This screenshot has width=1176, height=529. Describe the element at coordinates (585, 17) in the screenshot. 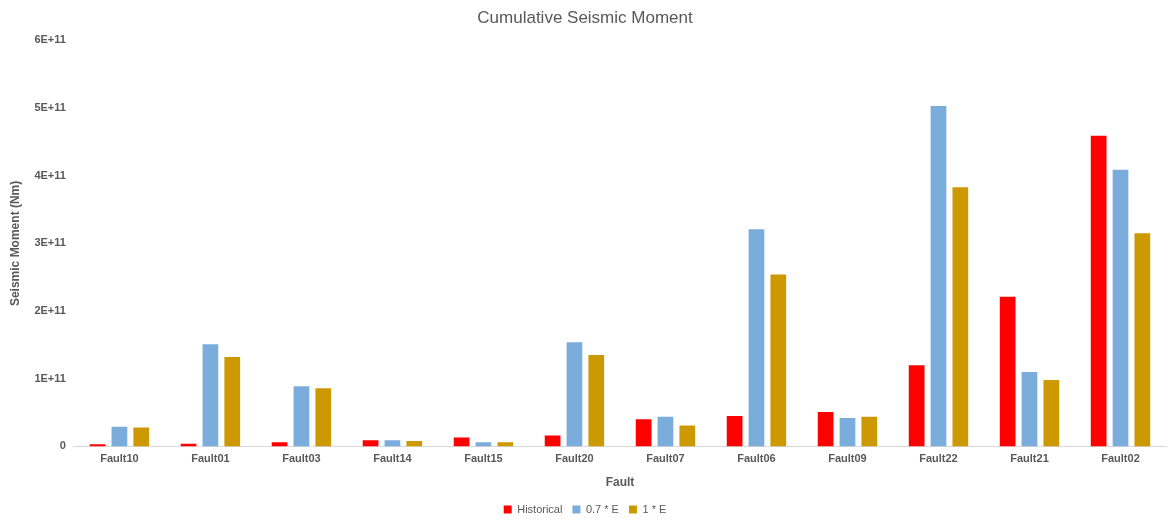

I see `chart-title: Cumulative Seismic Moment` at that location.